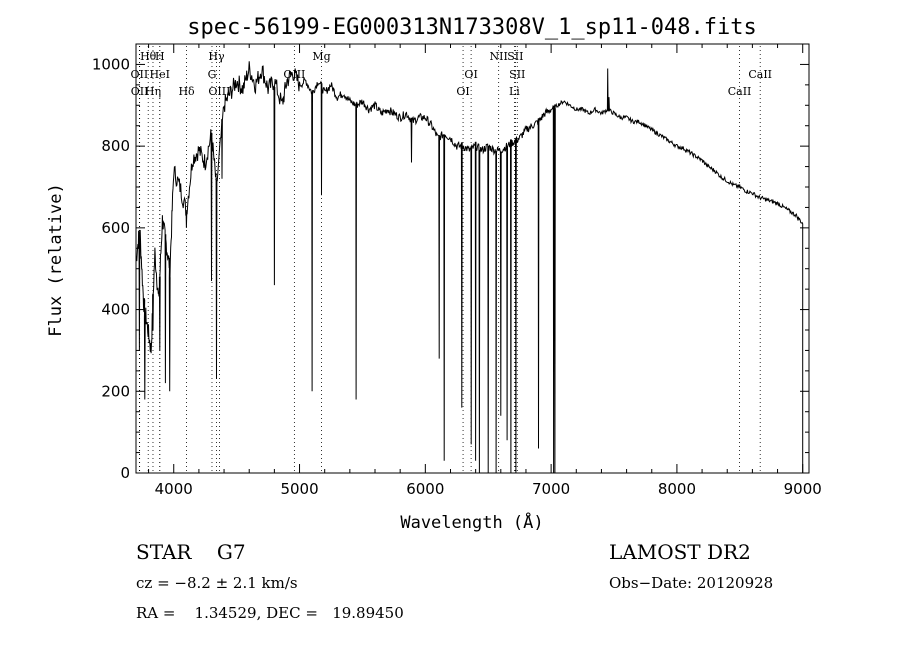  Describe the element at coordinates (115, 391) in the screenshot. I see `y-tick-label: 200` at that location.